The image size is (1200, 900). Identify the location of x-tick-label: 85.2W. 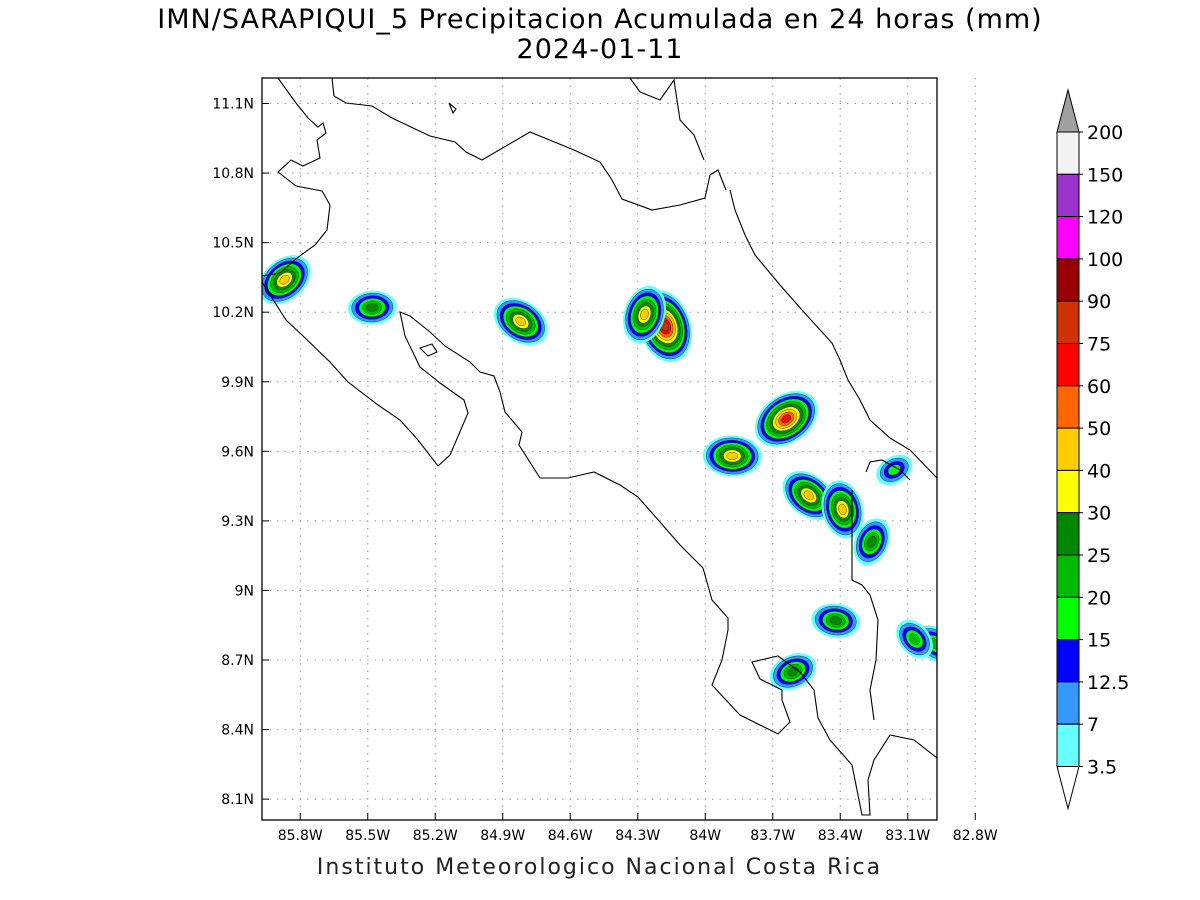
(435, 836).